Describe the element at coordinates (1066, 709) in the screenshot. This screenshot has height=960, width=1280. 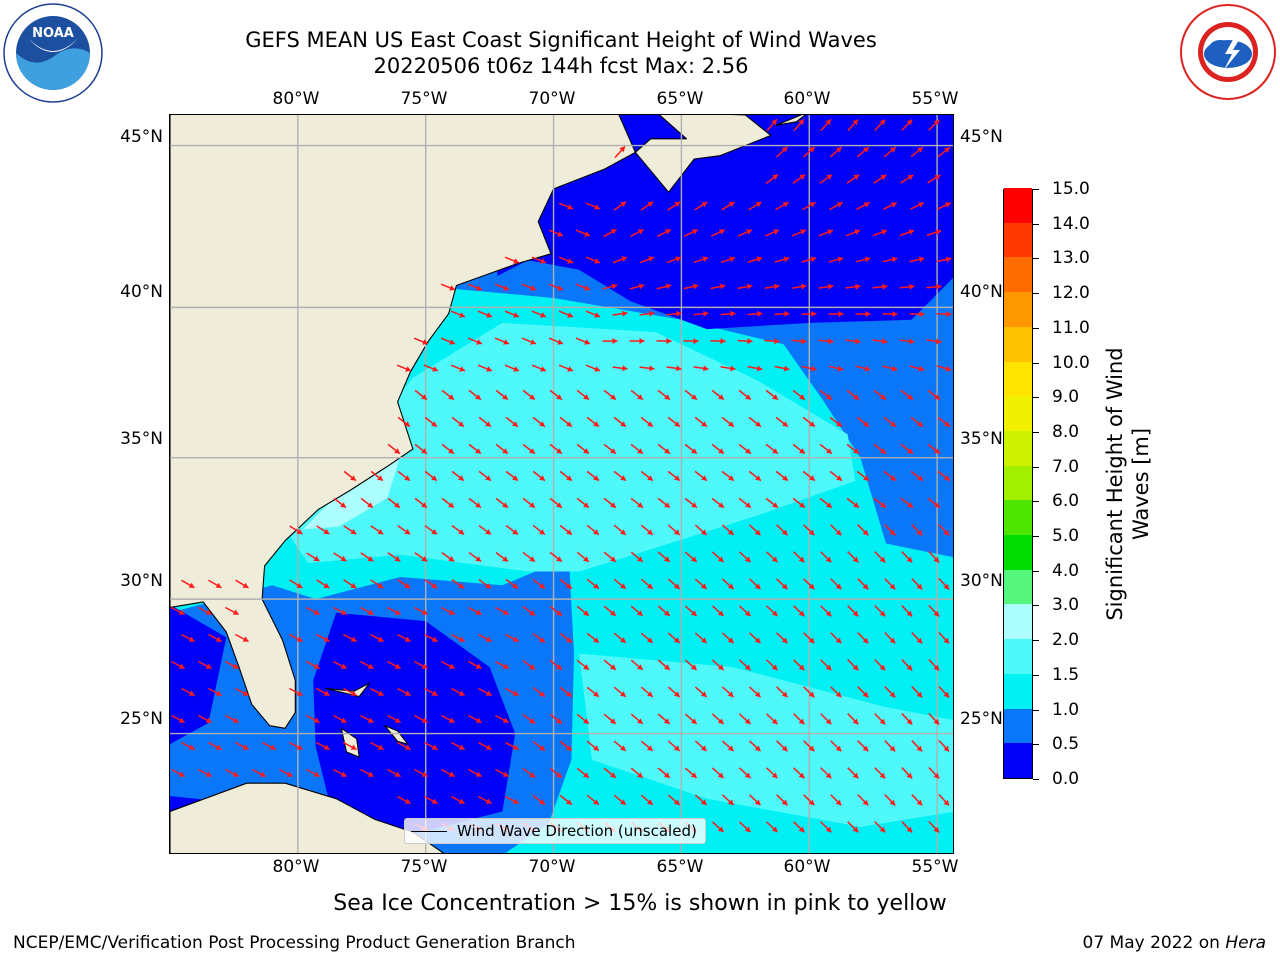
I see `colorbar-tick-label: 1.0` at that location.